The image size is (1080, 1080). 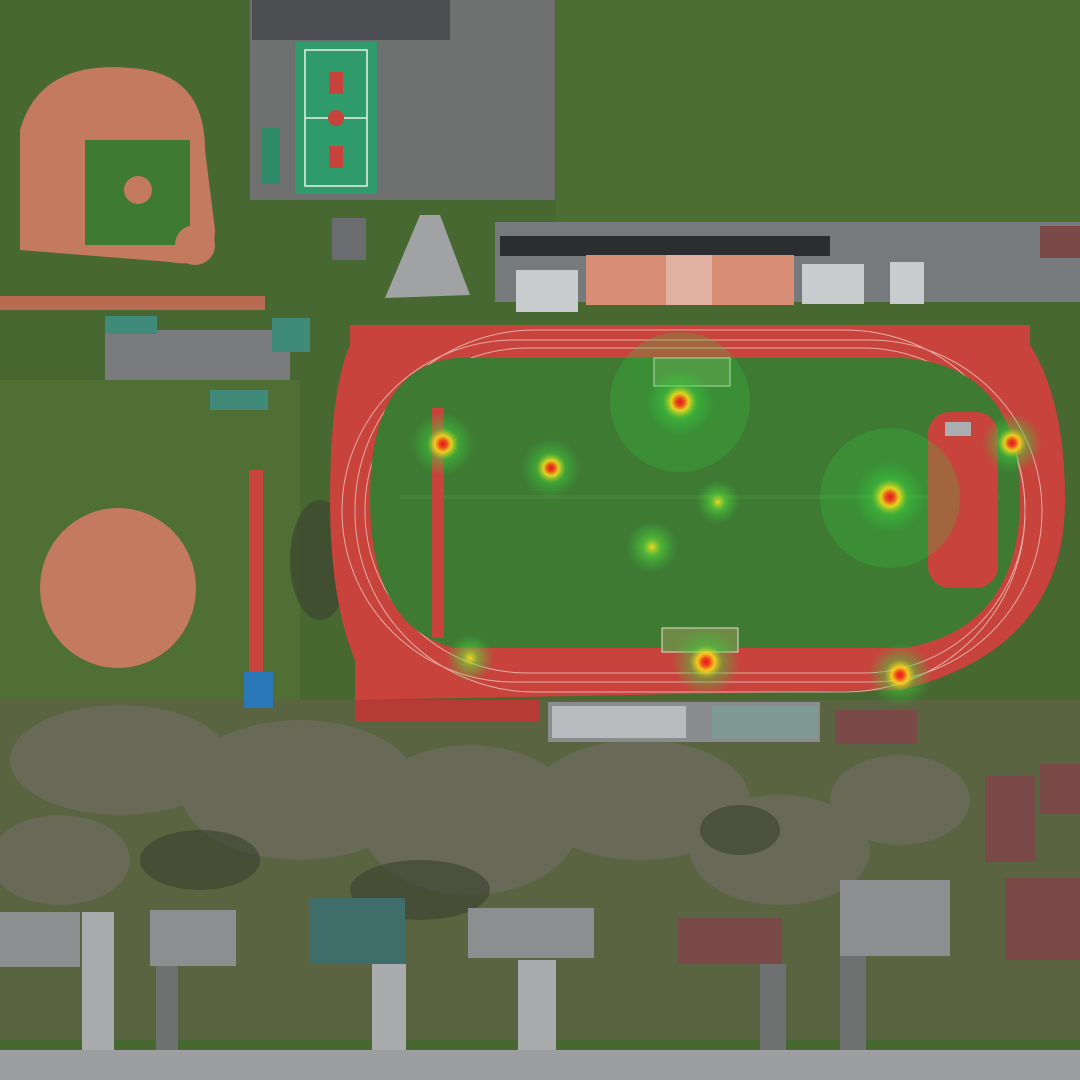 I want to click on north-parking-dark, so click(x=351, y=20).